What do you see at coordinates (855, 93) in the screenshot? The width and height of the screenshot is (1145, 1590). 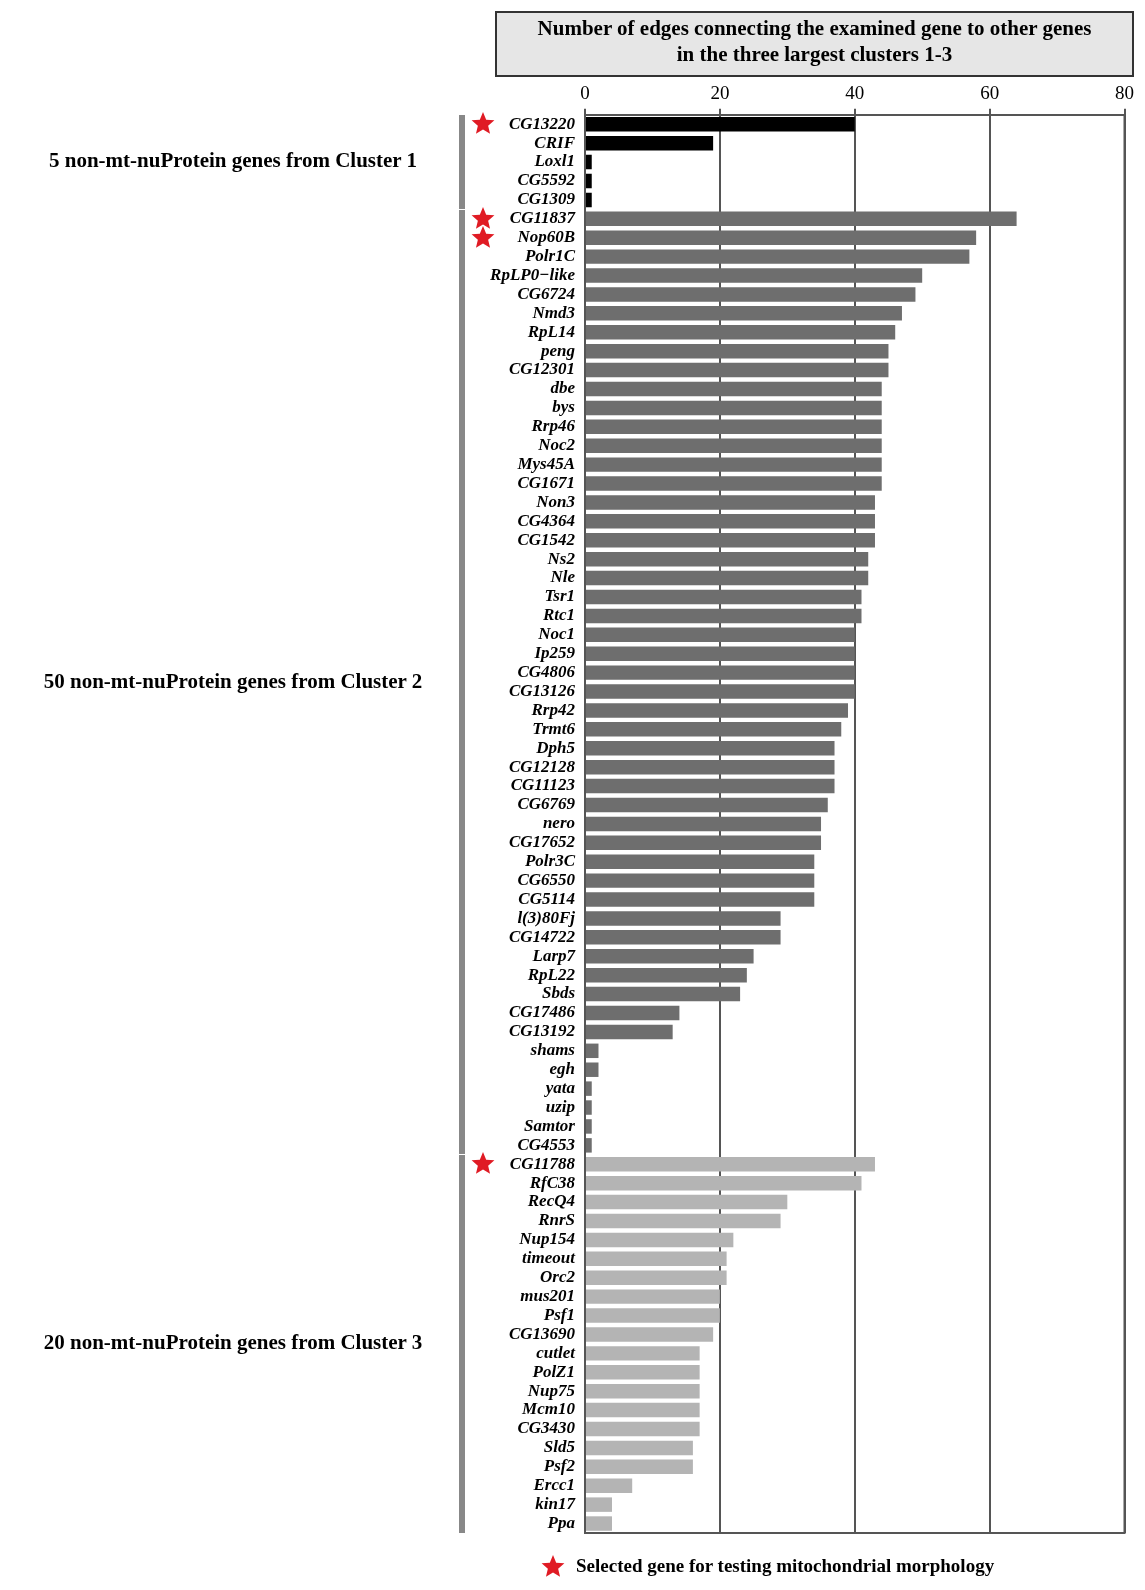 I see `x-tick-label: 40` at bounding box center [855, 93].